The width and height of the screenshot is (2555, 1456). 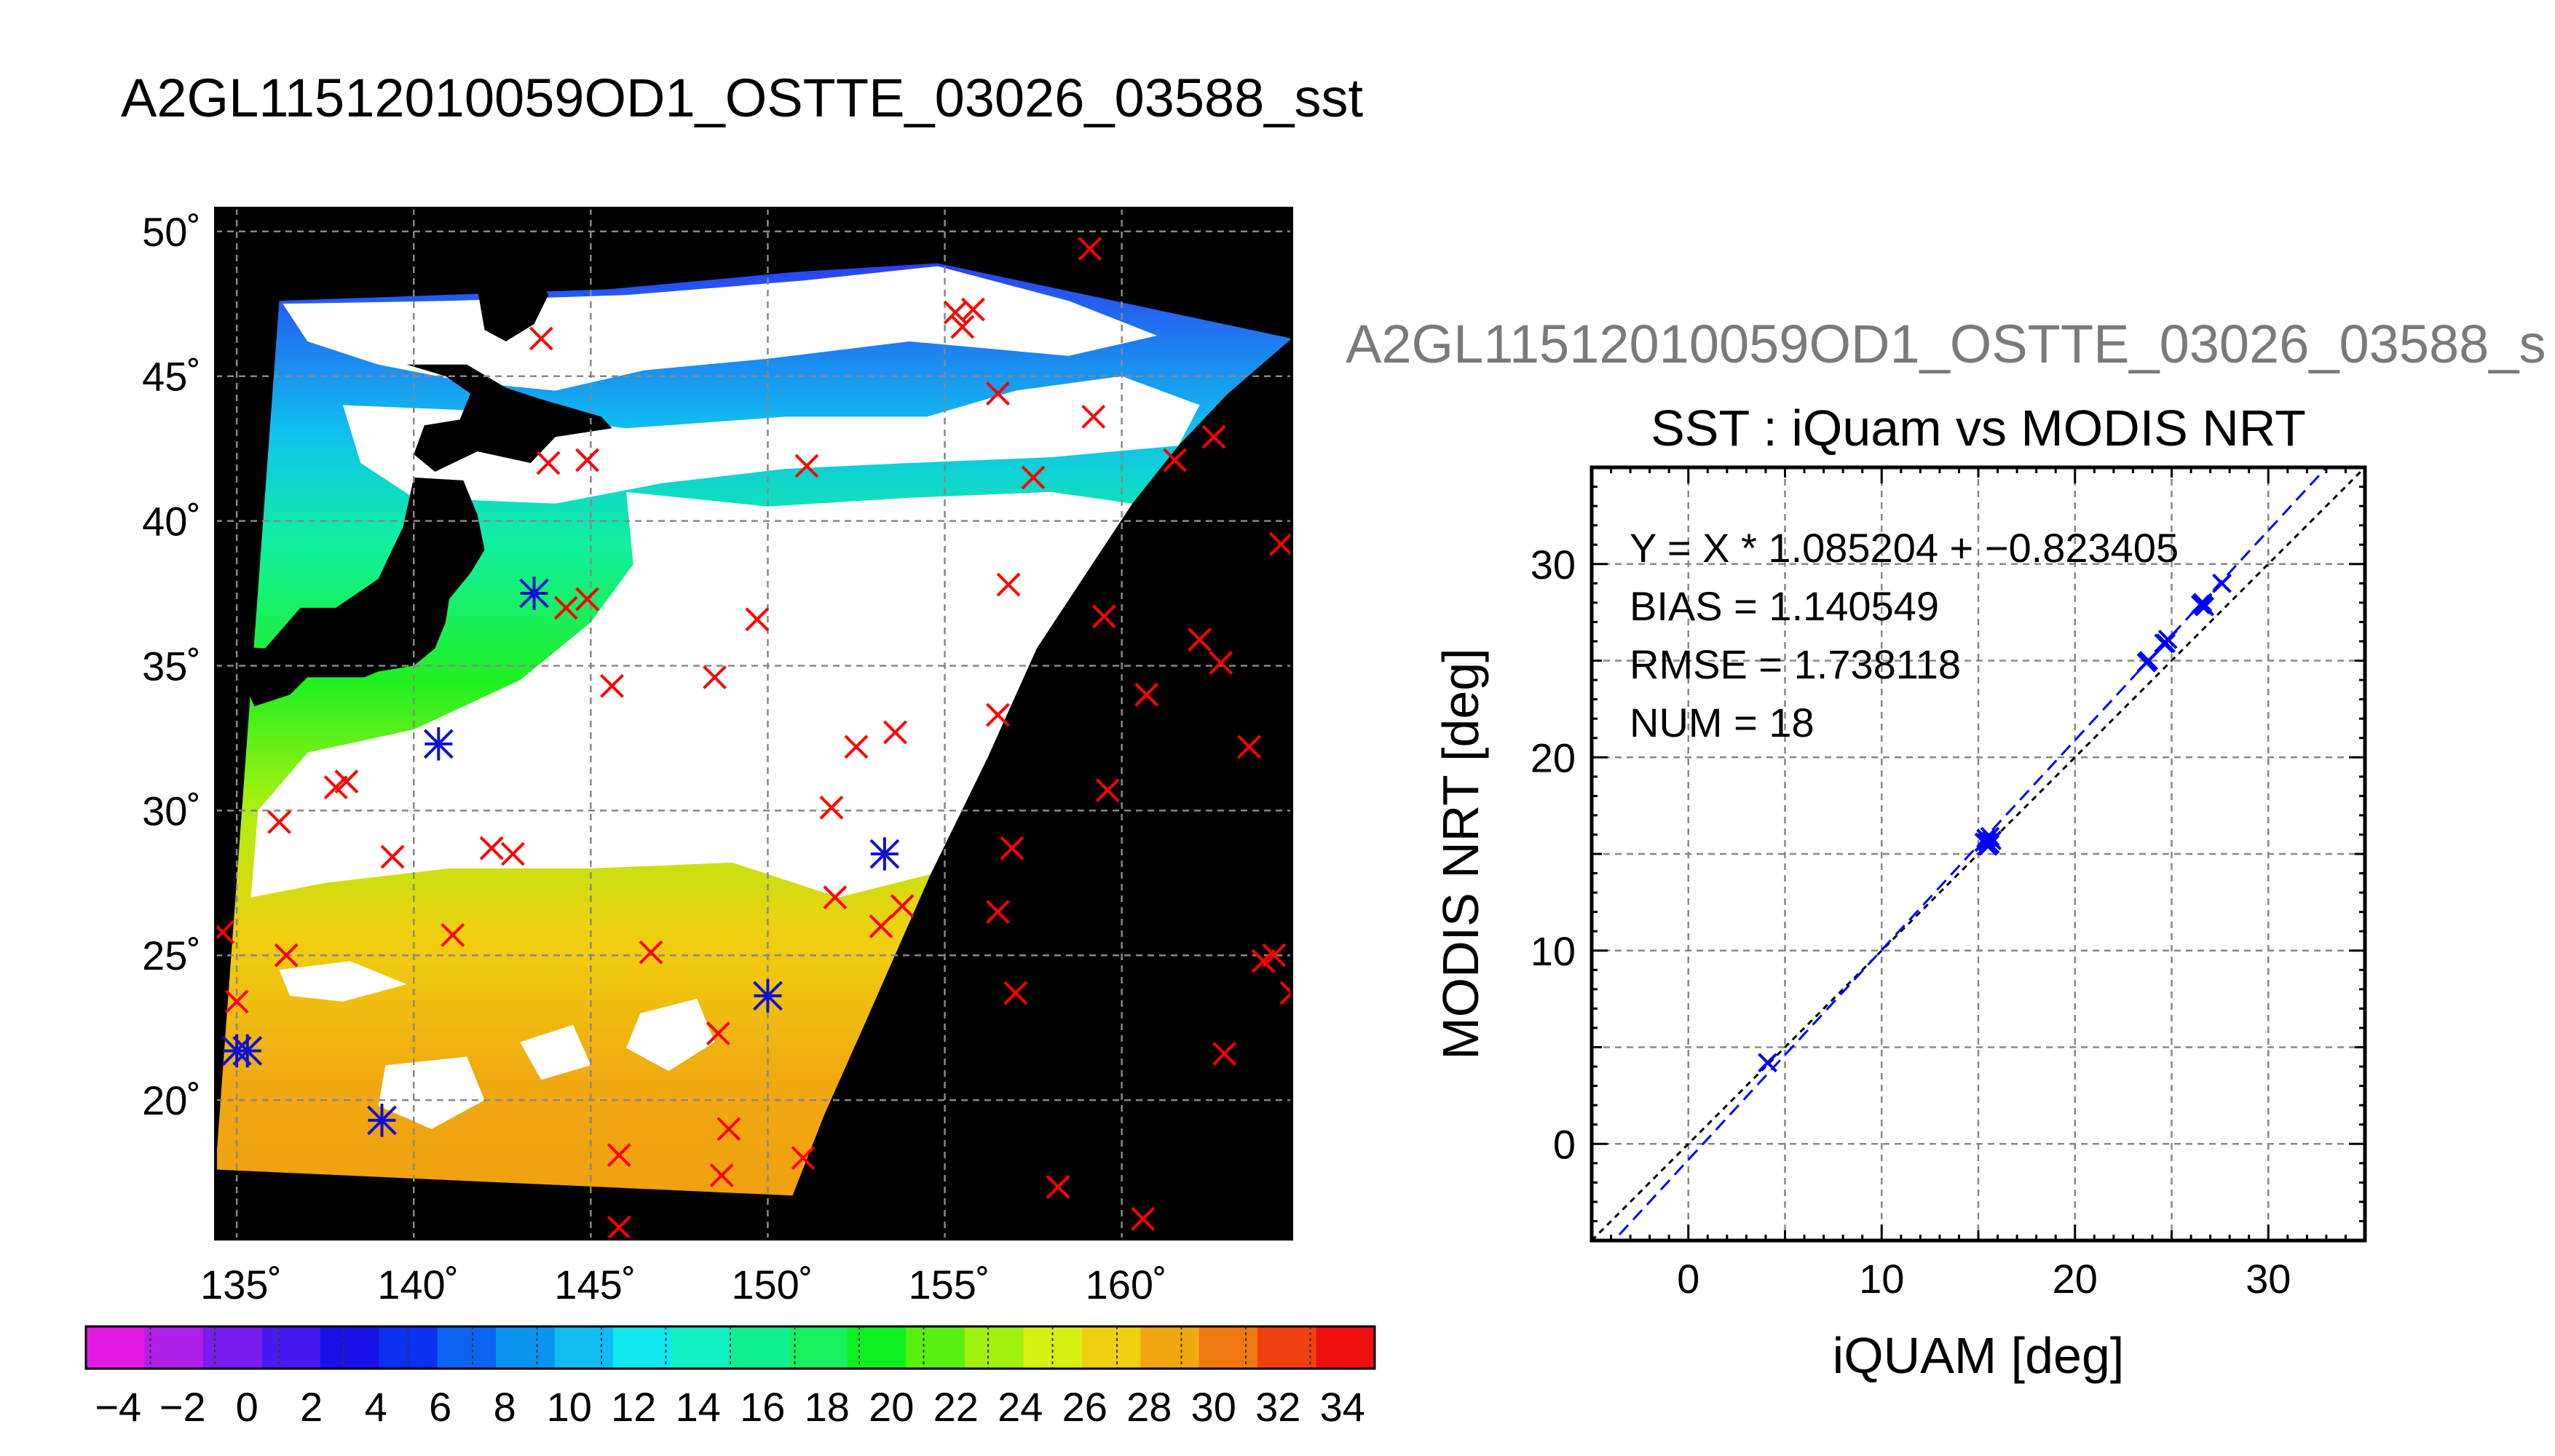 What do you see at coordinates (891, 1407) in the screenshot?
I see `colorbar-tick-label: 20` at bounding box center [891, 1407].